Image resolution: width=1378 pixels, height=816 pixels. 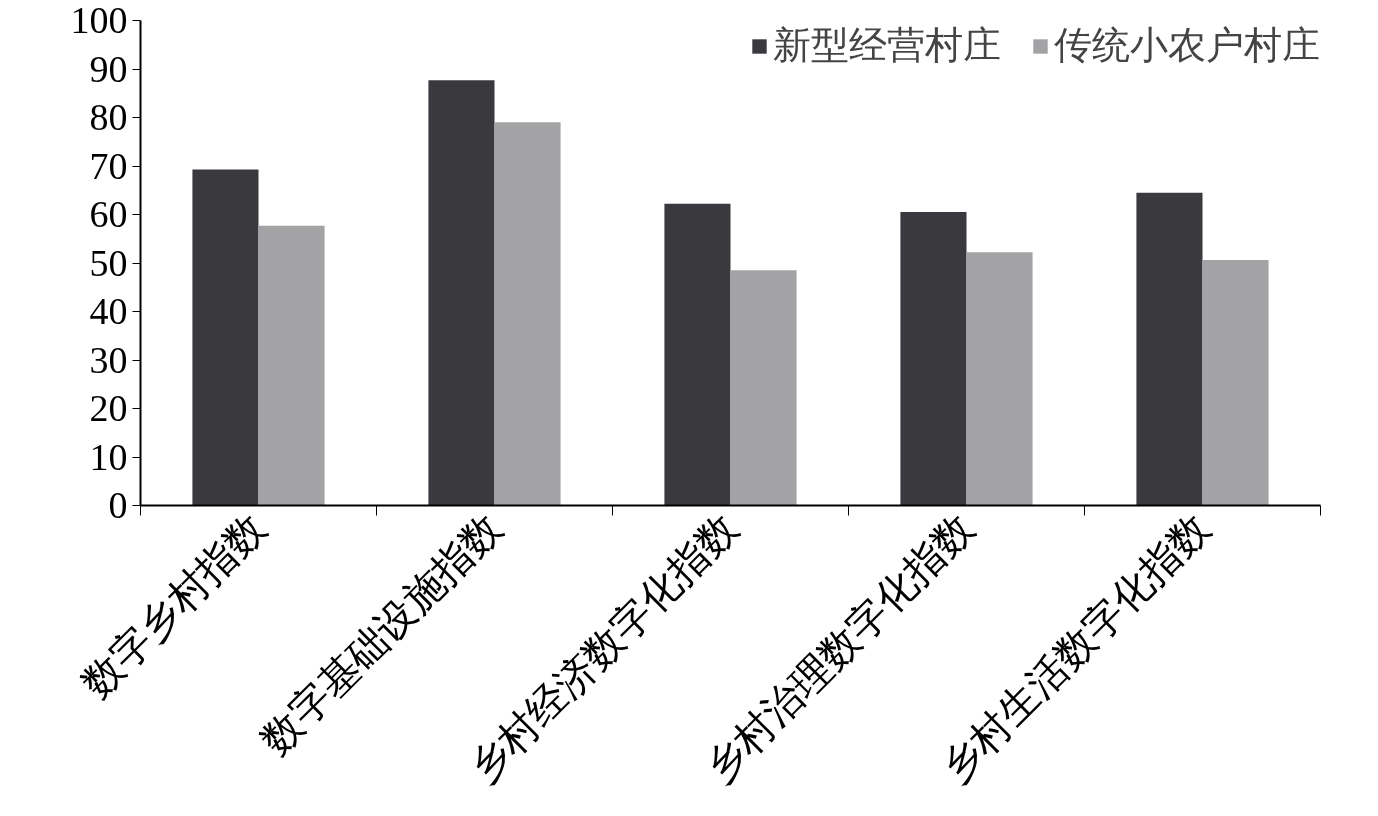 I want to click on y-tick-label: 50, so click(x=108, y=262).